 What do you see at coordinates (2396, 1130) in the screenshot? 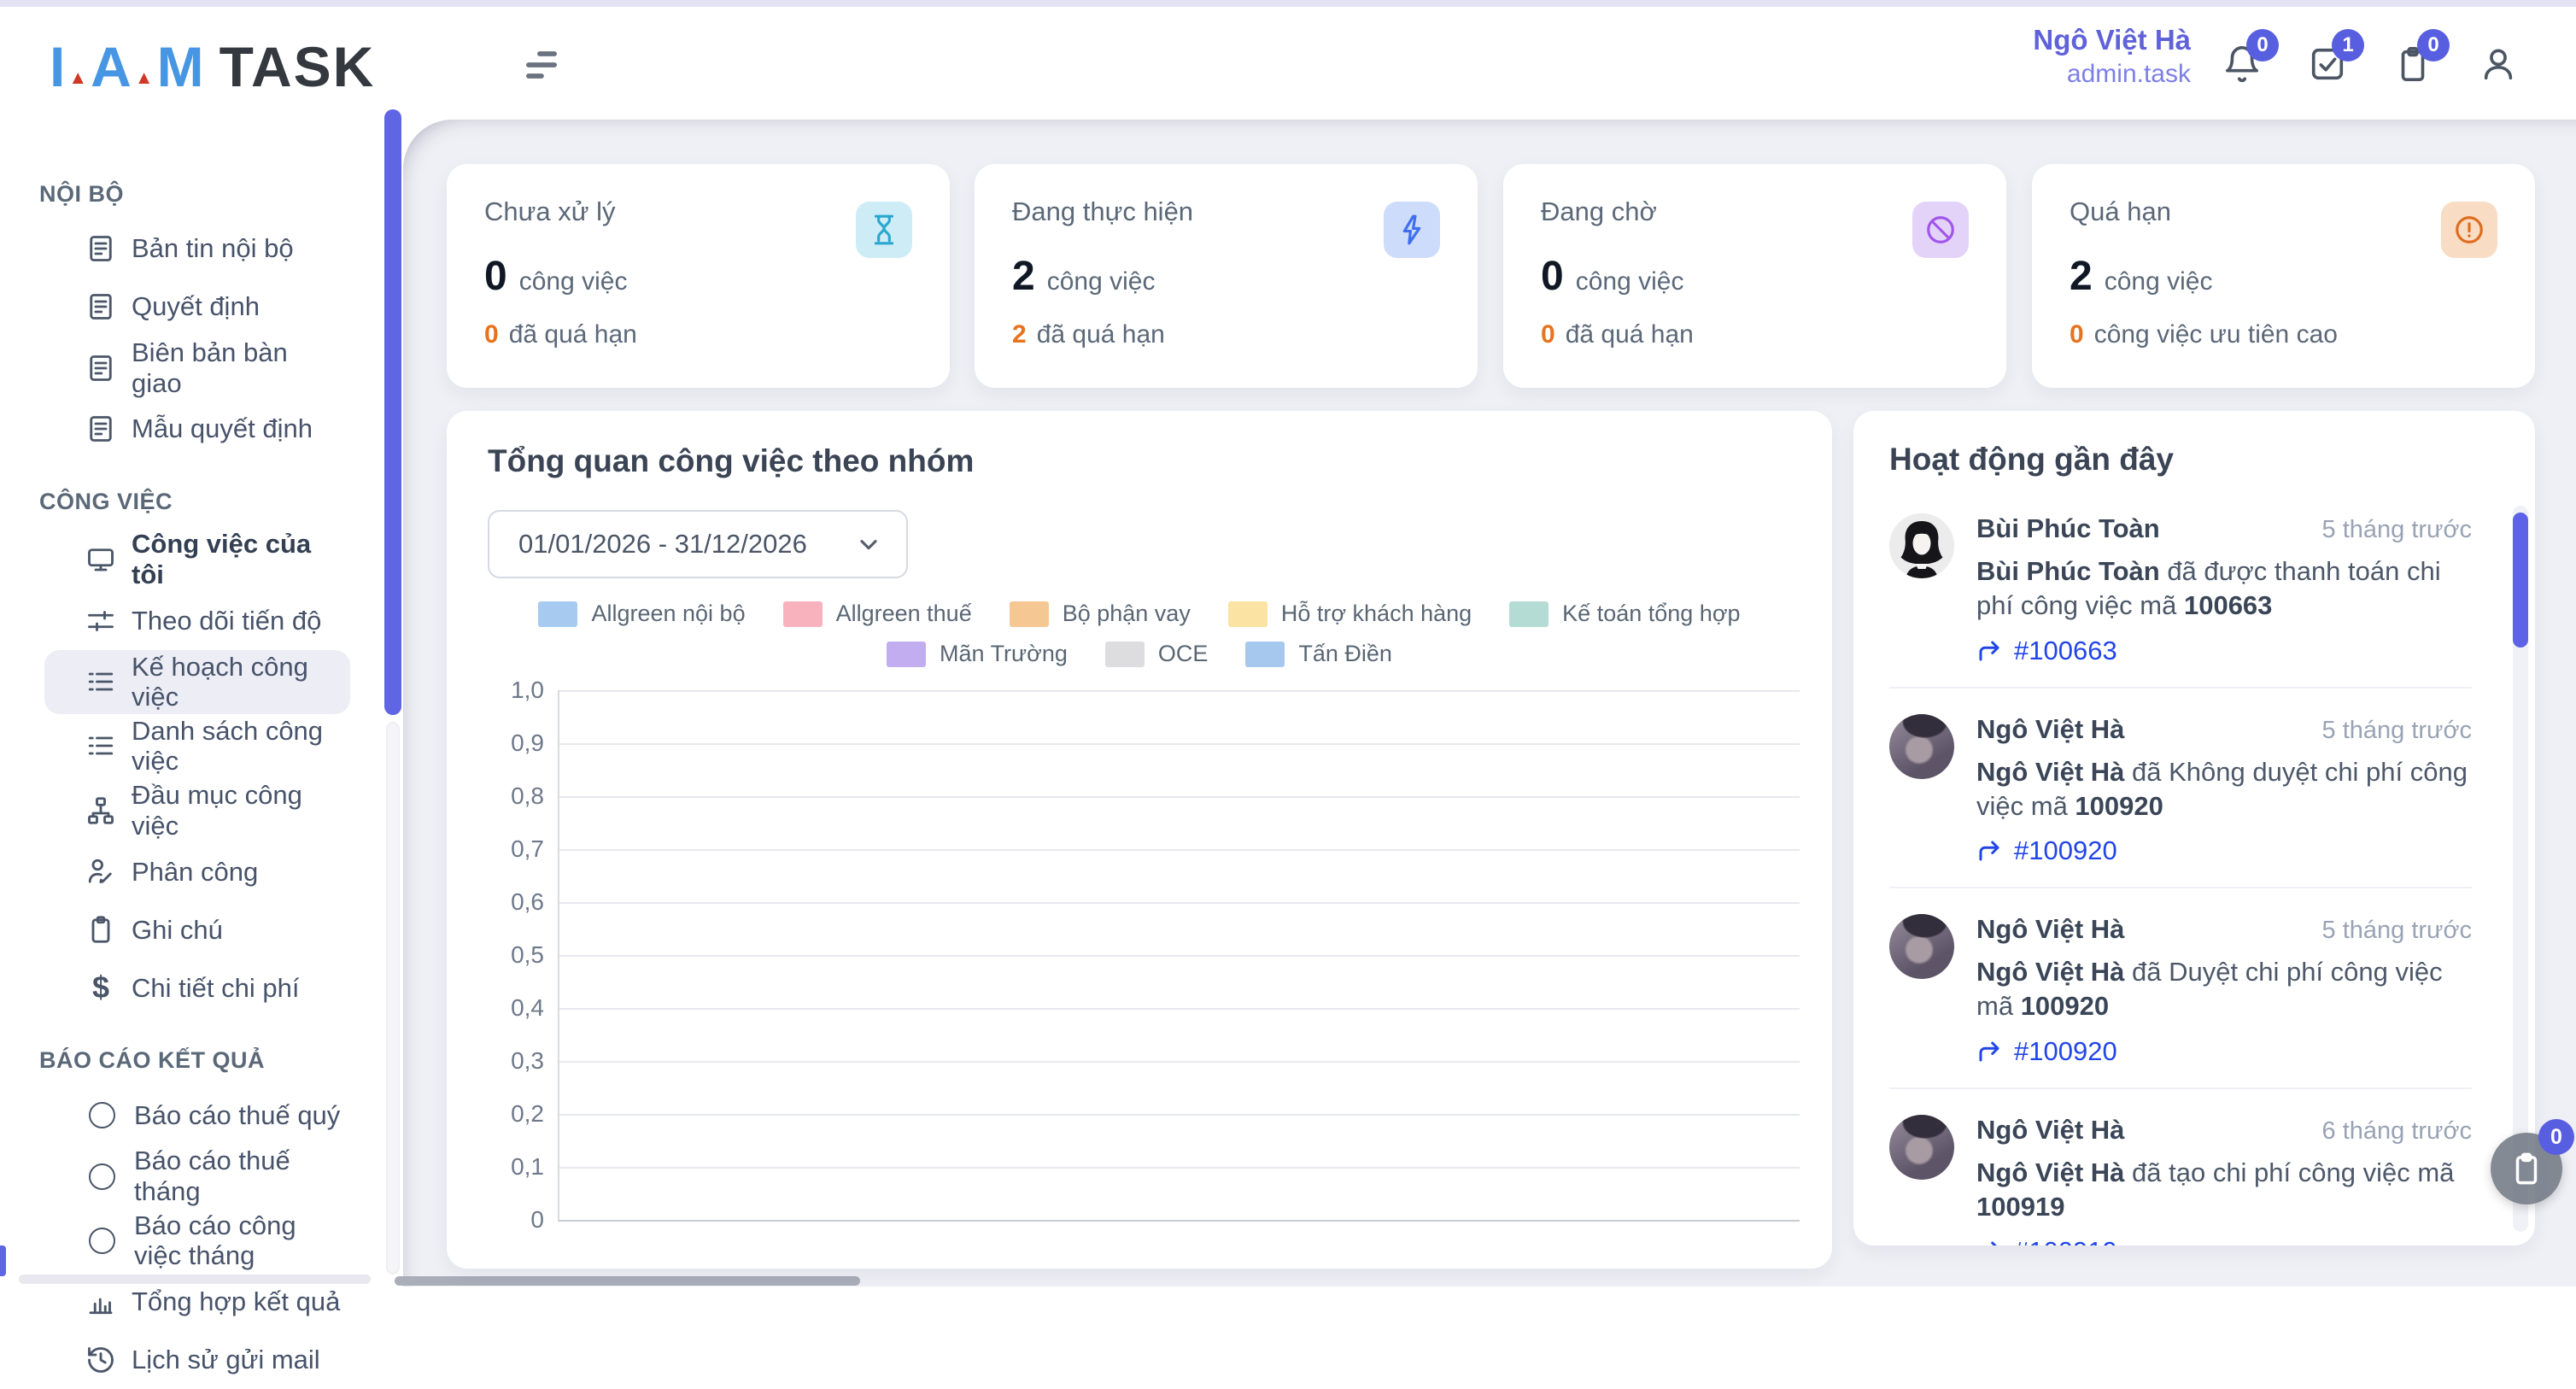
I see `activity-time: 6 tháng trước` at bounding box center [2396, 1130].